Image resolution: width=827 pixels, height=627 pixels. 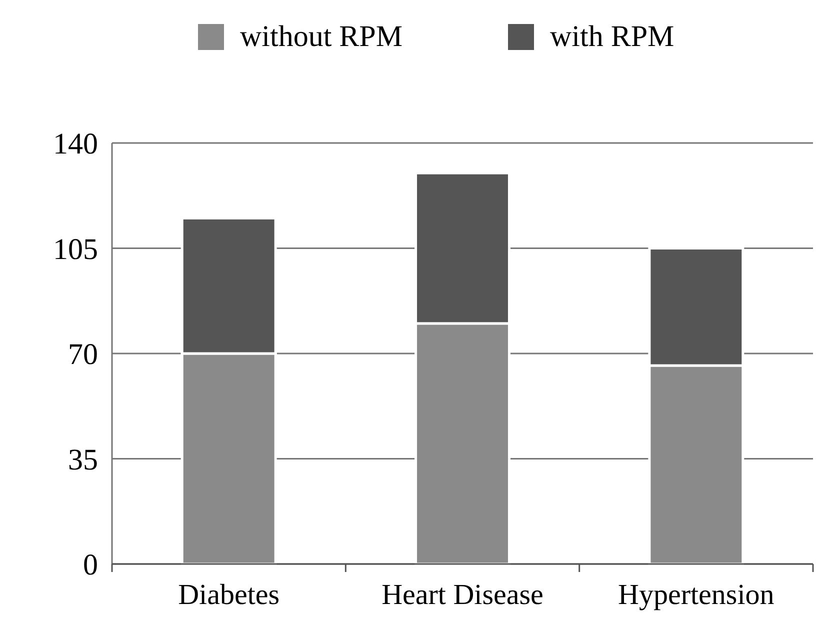 What do you see at coordinates (83, 354) in the screenshot?
I see `y-tick-label: 70` at bounding box center [83, 354].